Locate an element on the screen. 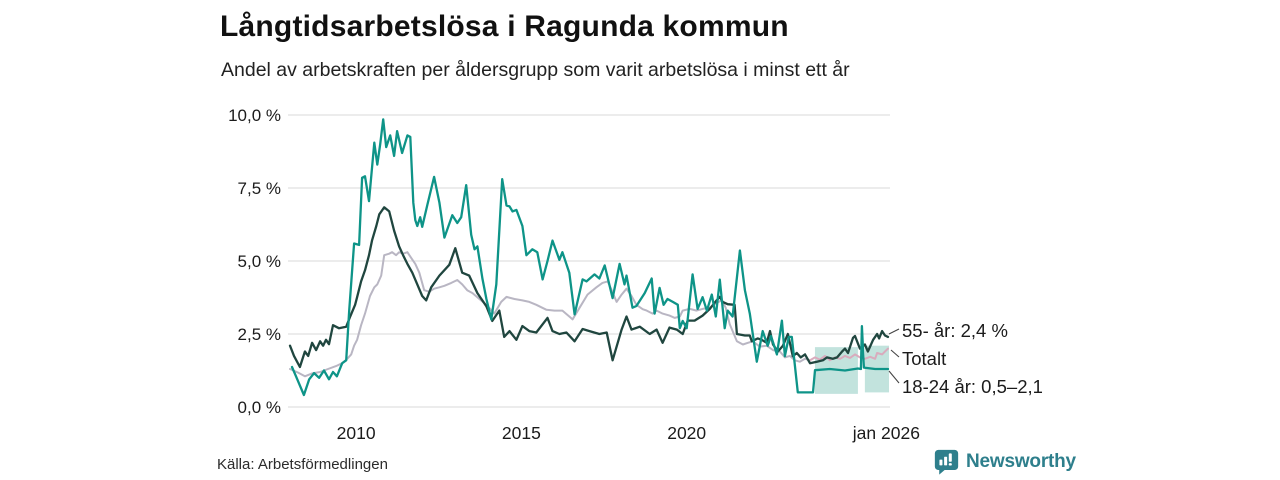 This screenshot has height=480, width=1280. y-tick-label: 5,0 % is located at coordinates (259, 261).